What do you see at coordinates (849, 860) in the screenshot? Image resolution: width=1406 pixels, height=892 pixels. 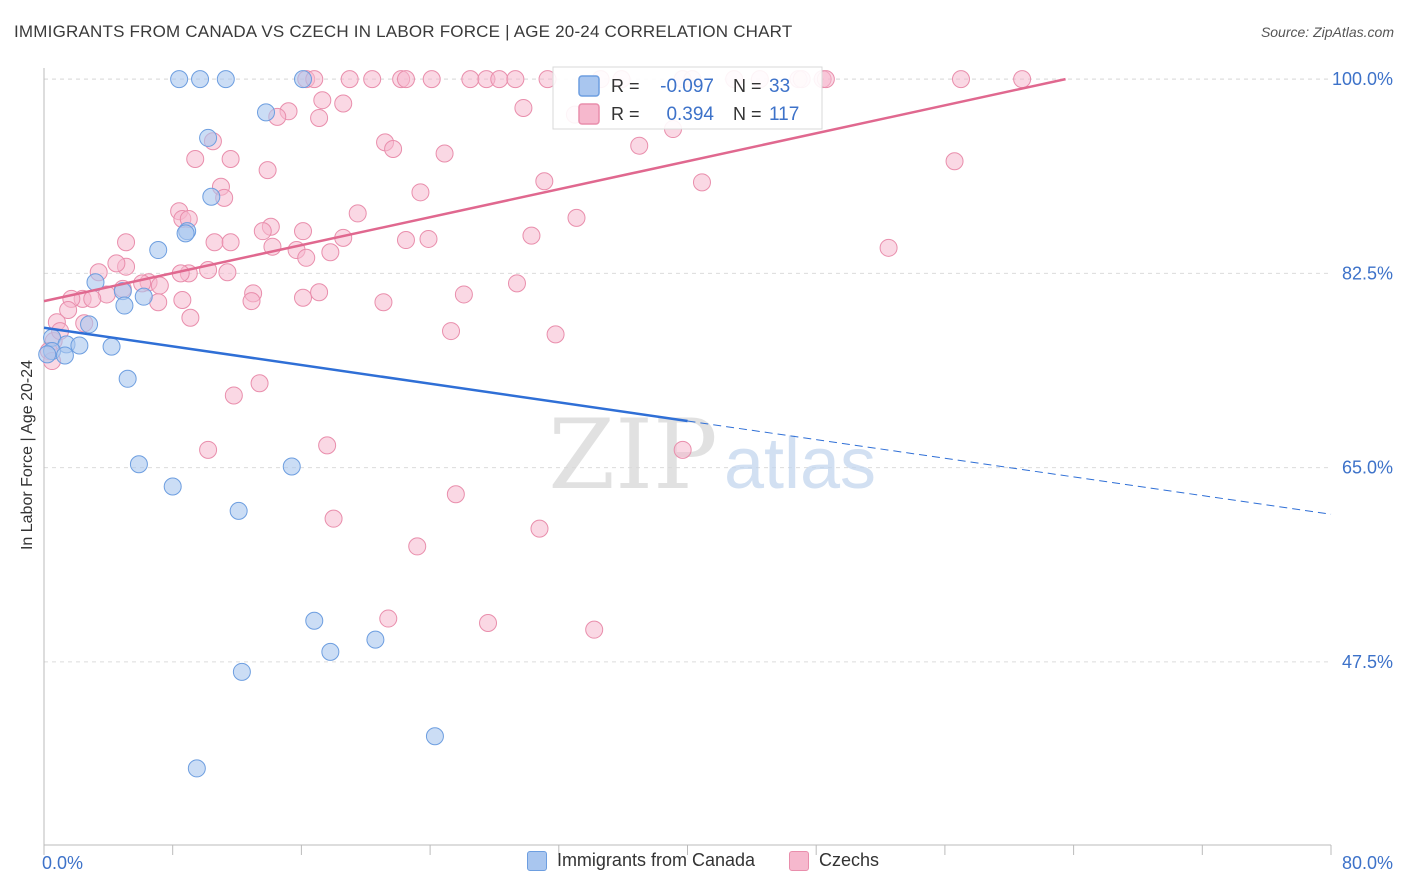 I see `legend-label-czech: Czechs` at bounding box center [849, 860].